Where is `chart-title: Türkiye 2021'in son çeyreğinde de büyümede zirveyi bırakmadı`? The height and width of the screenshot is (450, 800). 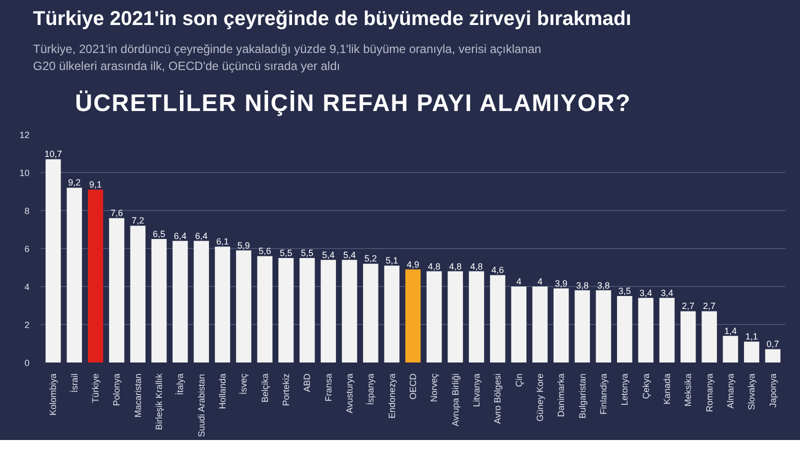
chart-title: Türkiye 2021'in son çeyreğinde de büyümede zirveyi bırakmadı is located at coordinates (332, 19).